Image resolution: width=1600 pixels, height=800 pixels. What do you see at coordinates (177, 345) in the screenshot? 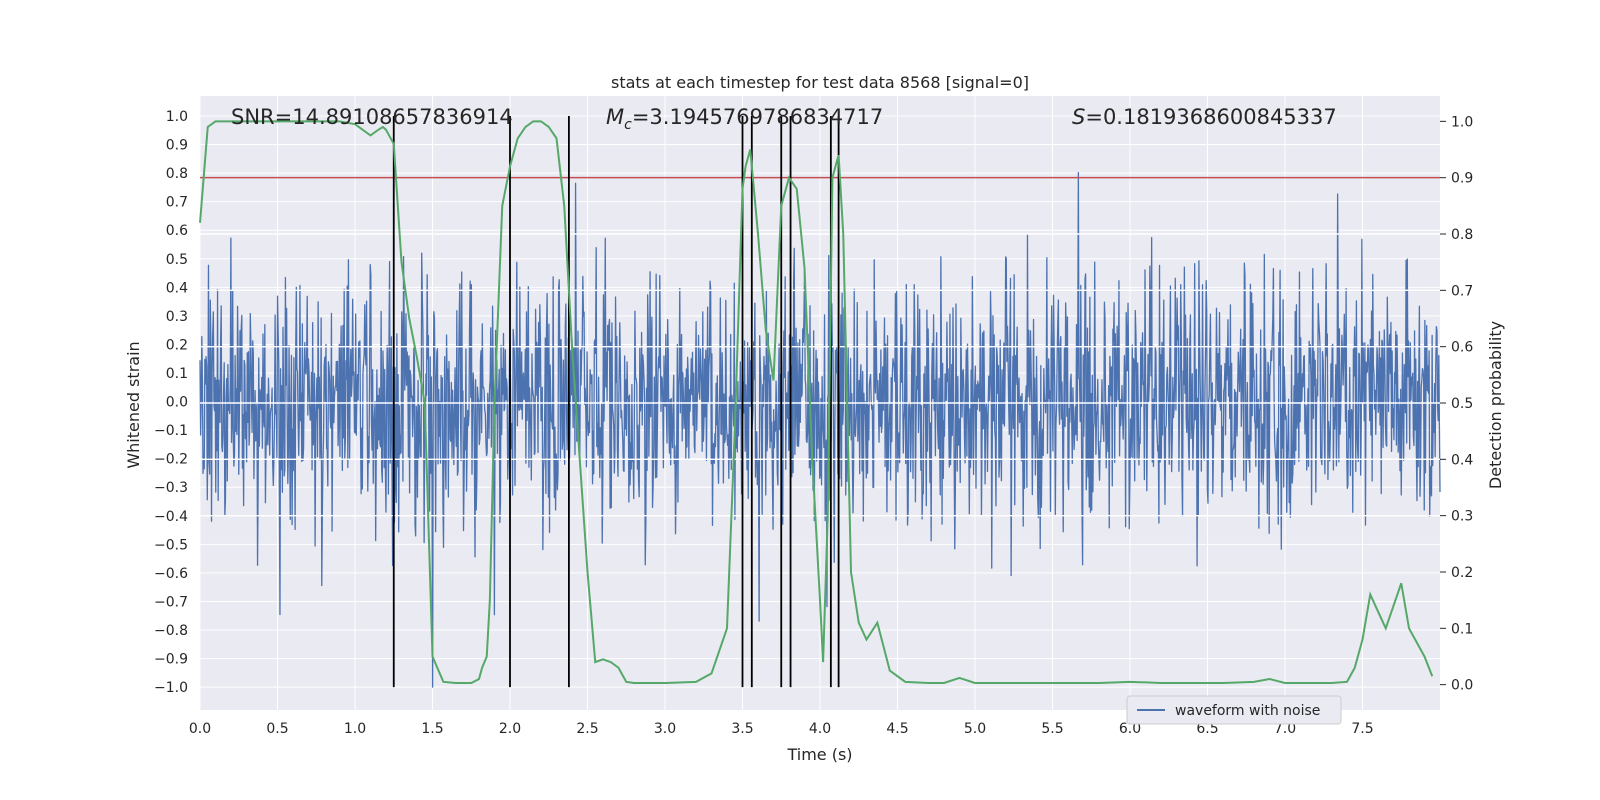
I see `y-tick-label: 0.2` at bounding box center [177, 345].